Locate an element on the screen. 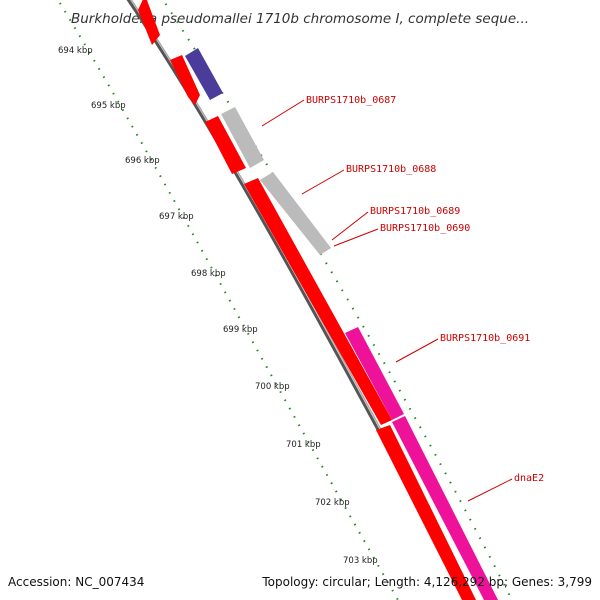  kbp-tick-label: 695 kbp is located at coordinates (108, 106).